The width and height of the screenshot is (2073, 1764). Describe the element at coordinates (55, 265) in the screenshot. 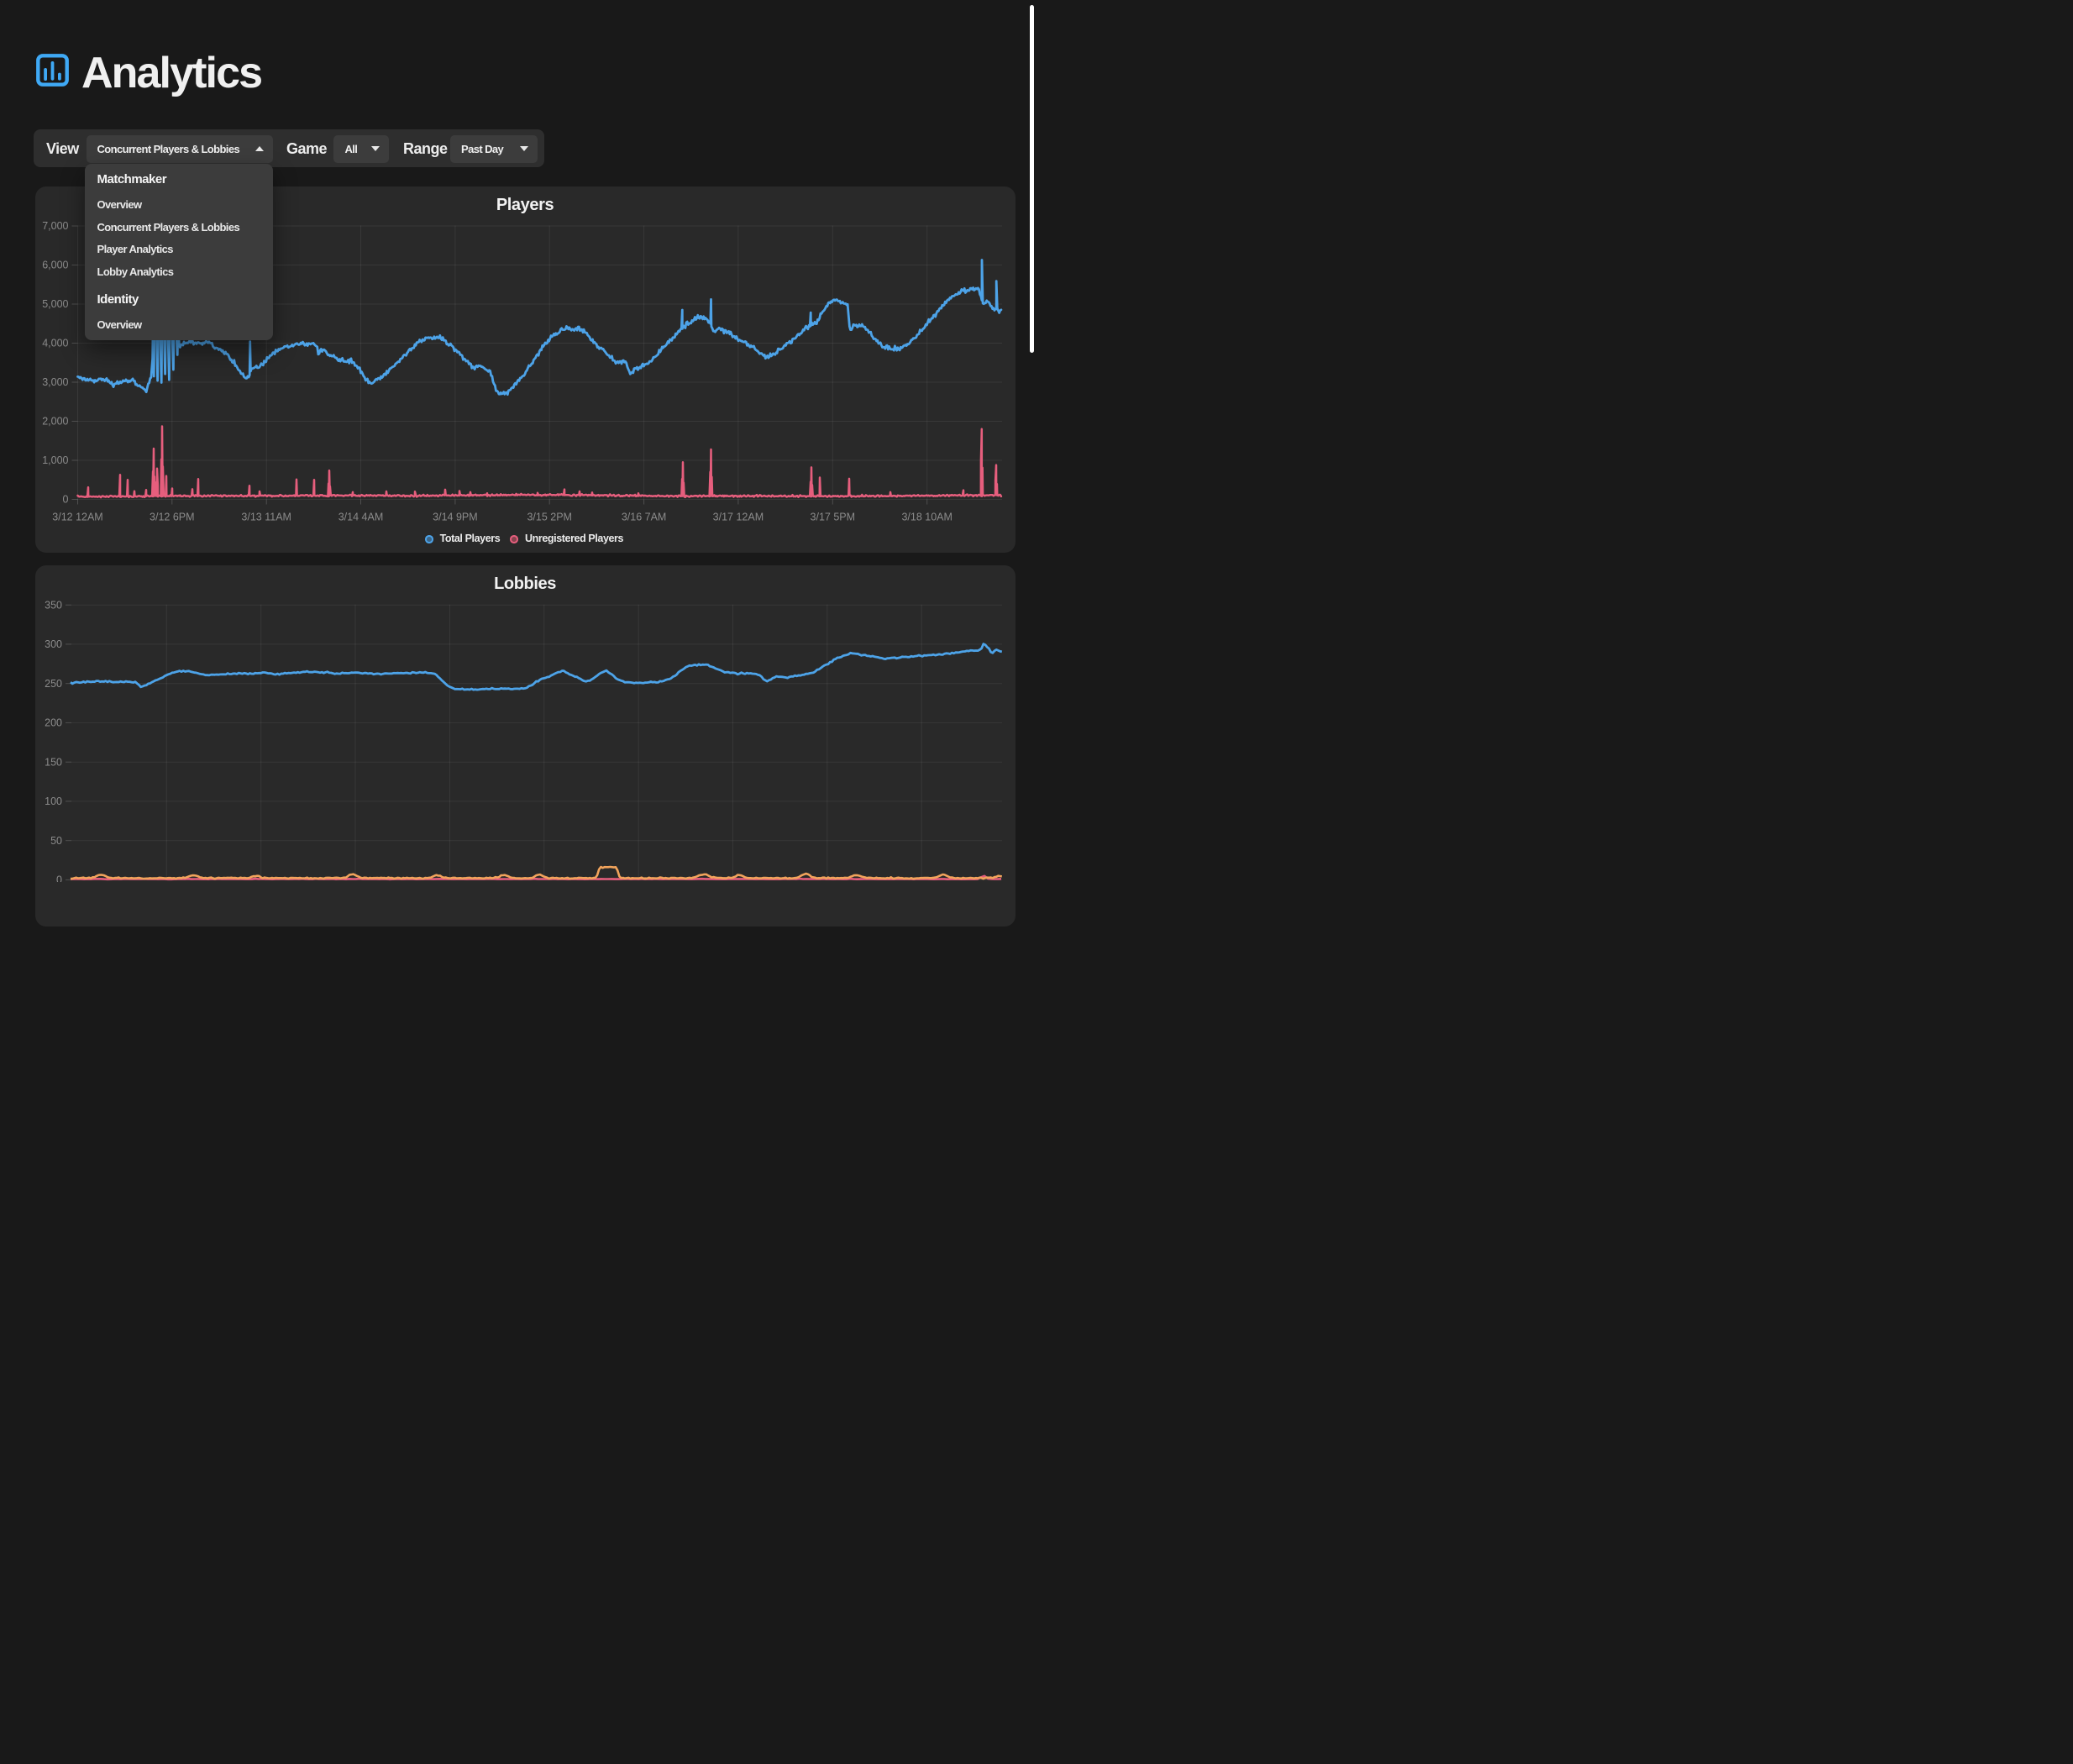

I see `svg-text: 6,000` at that location.